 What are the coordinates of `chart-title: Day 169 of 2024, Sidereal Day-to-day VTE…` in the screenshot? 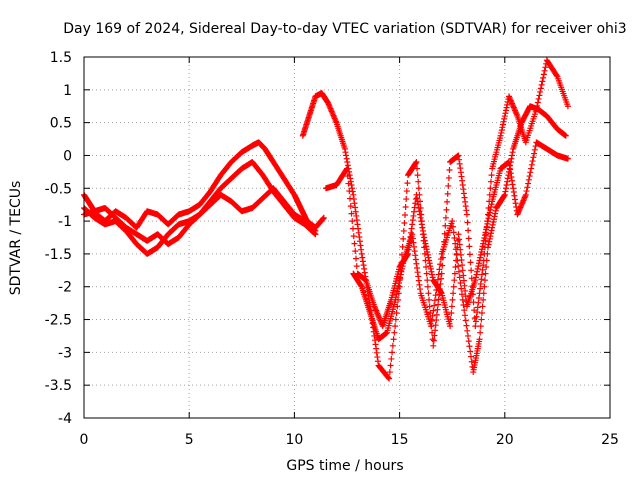 It's located at (344, 29).